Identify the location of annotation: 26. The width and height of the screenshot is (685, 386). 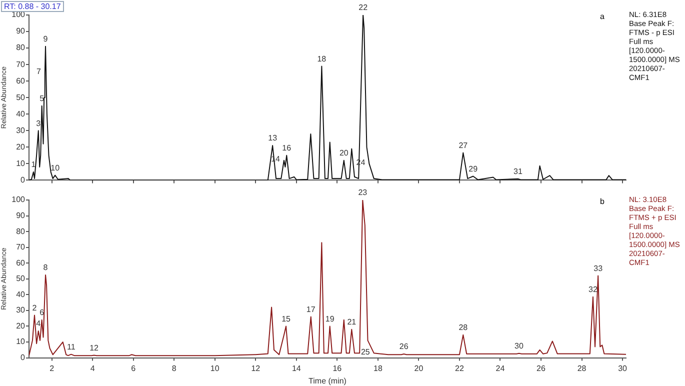
(404, 347).